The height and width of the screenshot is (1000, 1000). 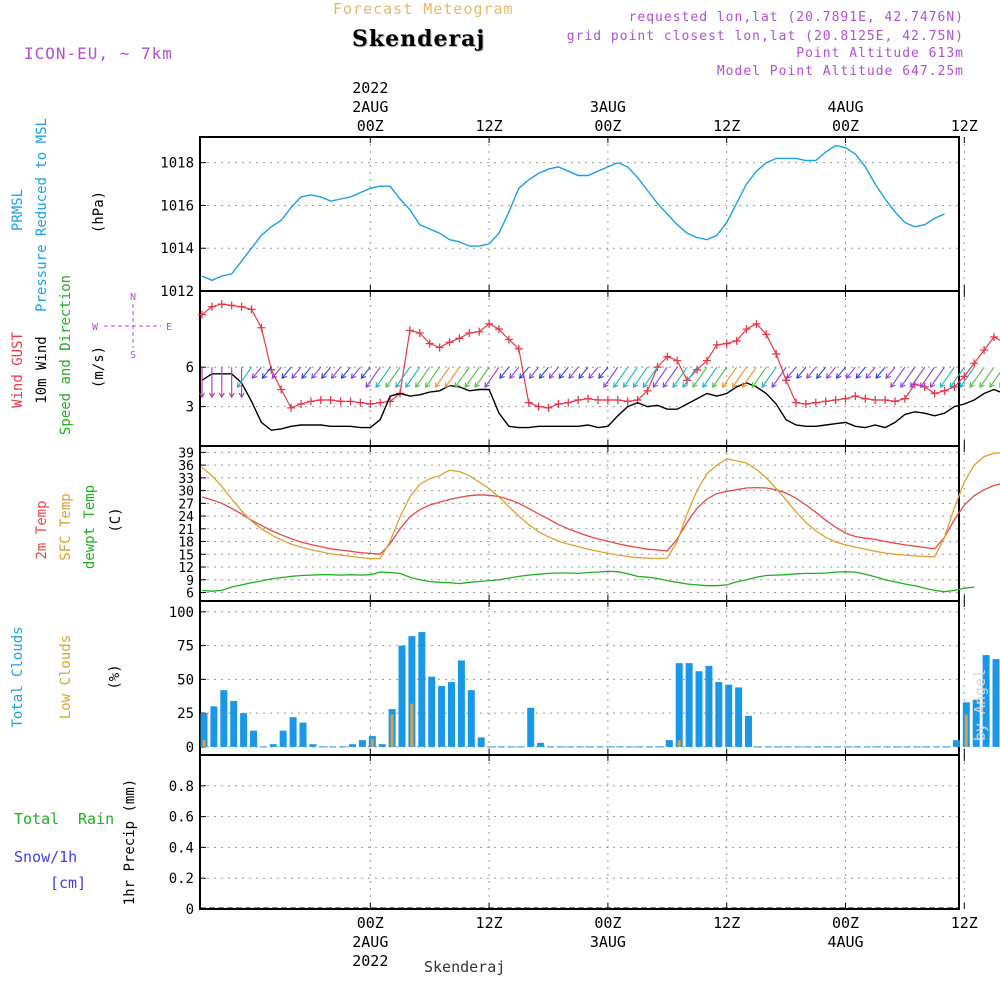 I want to click on watermark: by Angel, so click(x=980, y=705).